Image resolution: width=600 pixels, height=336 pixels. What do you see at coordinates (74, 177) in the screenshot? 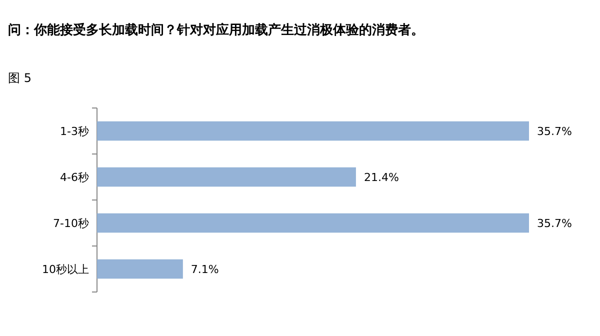
I see `y-tick-label: 4-6秒` at bounding box center [74, 177].